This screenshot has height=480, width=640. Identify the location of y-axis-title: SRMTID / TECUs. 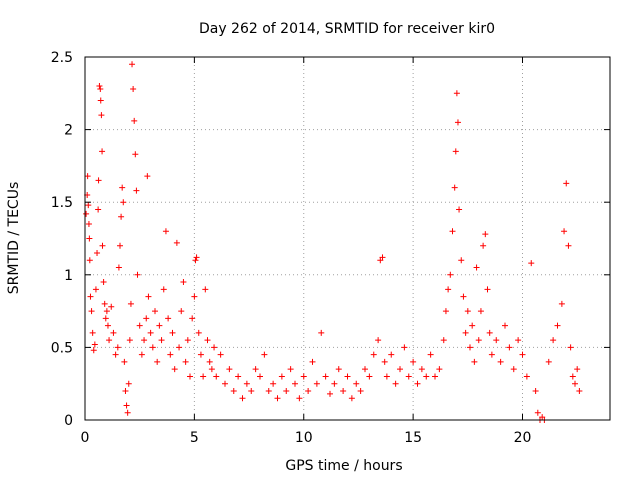
(14, 238).